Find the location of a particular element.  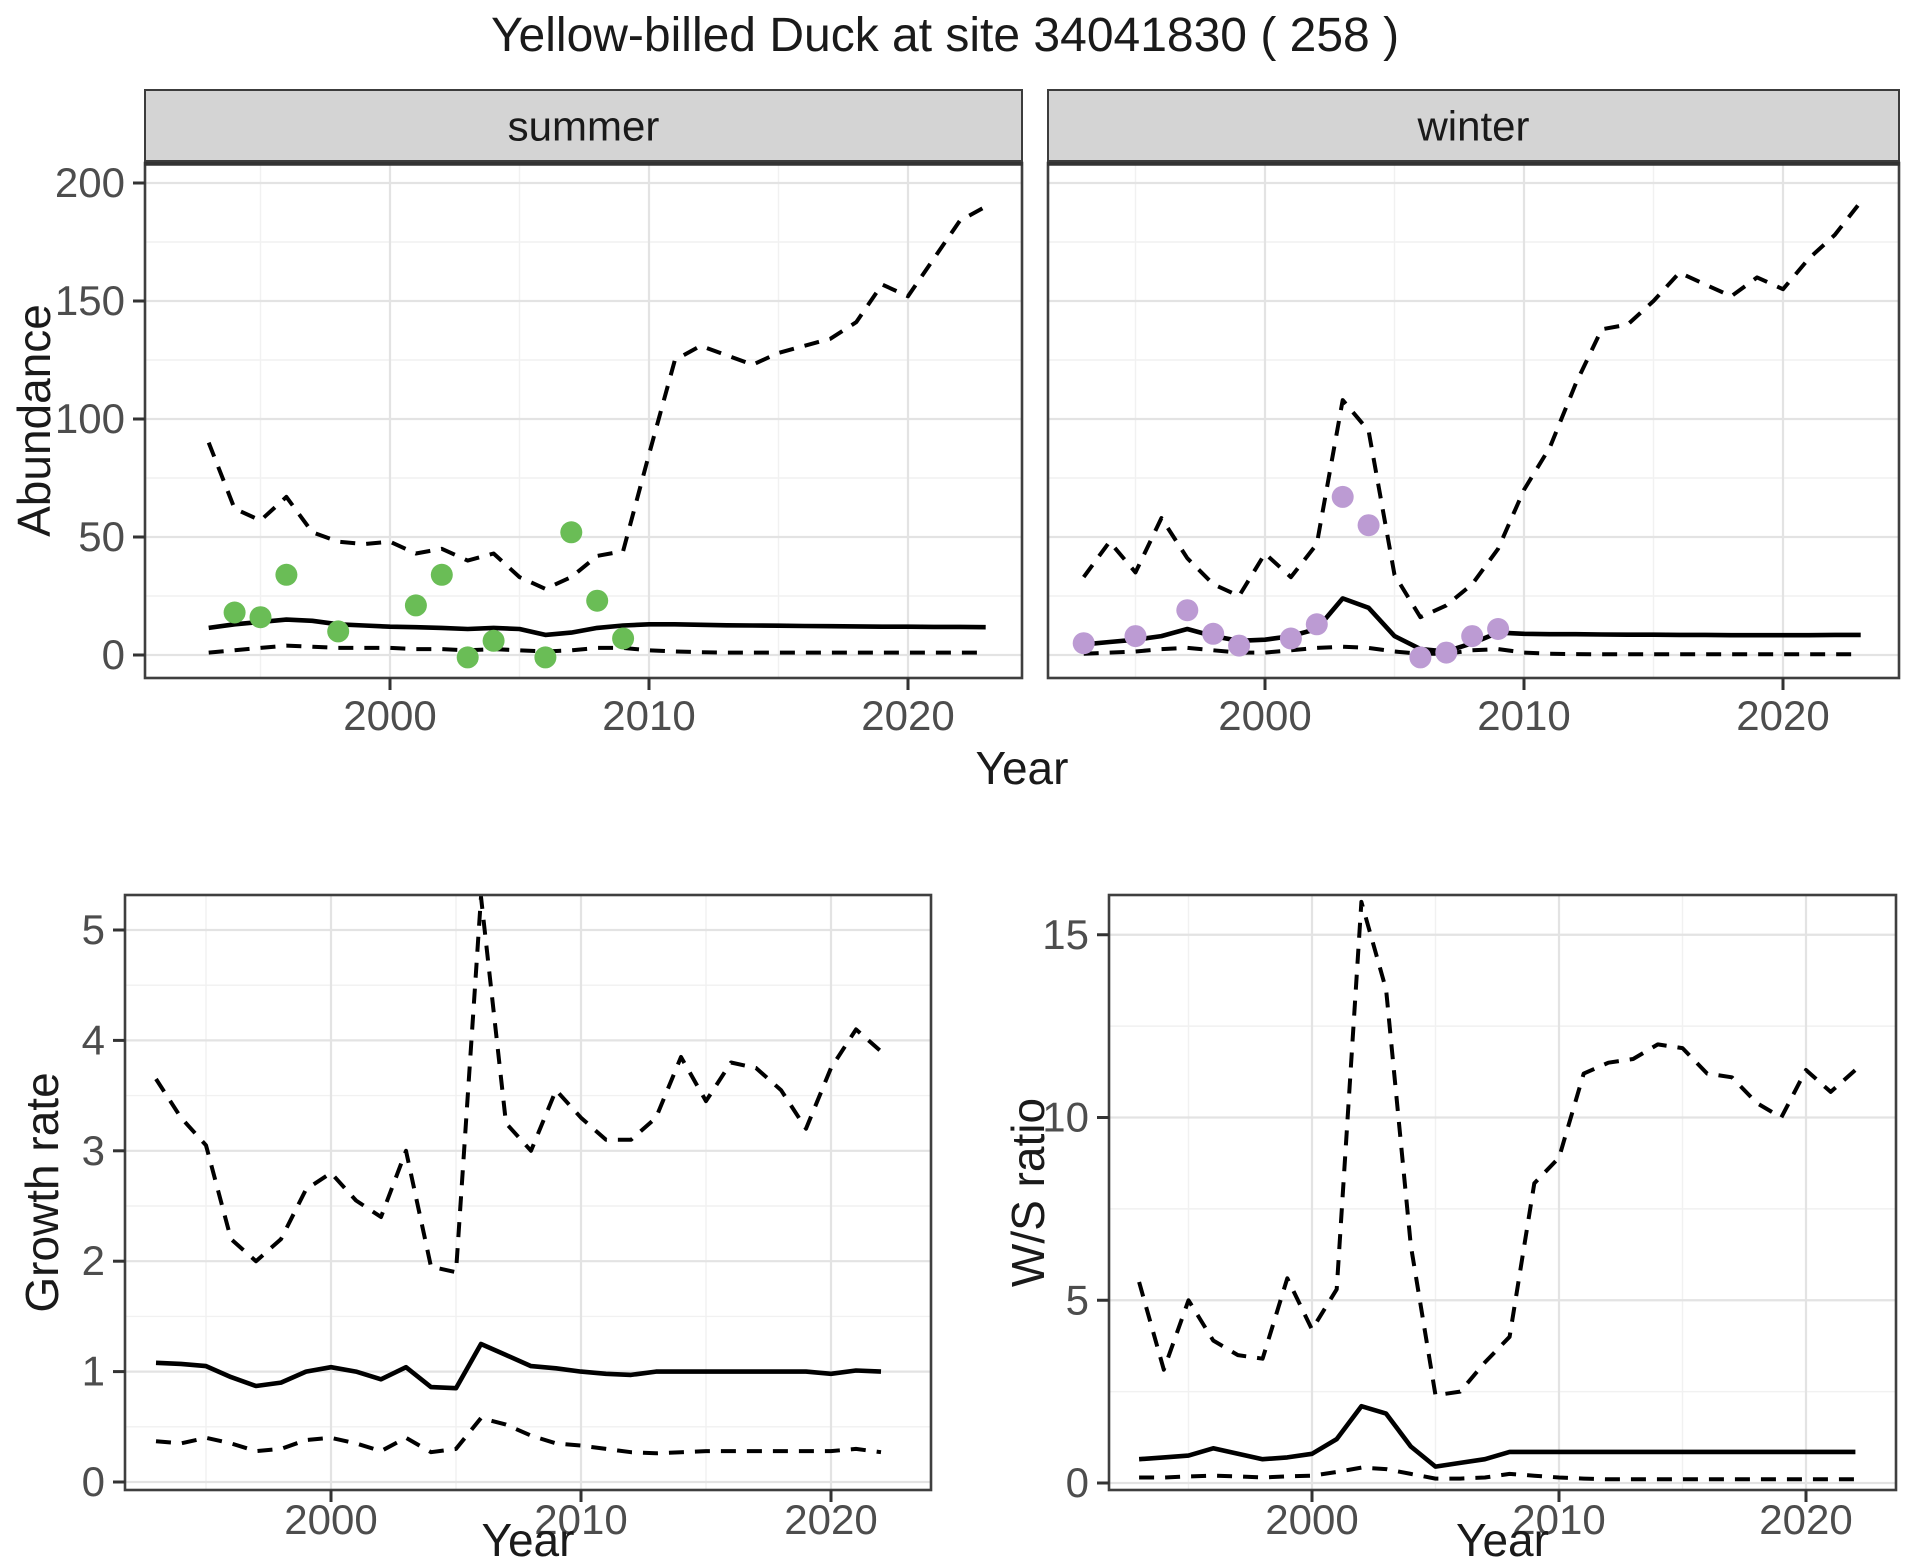

facet-strip-winter is located at coordinates (1473, 125).